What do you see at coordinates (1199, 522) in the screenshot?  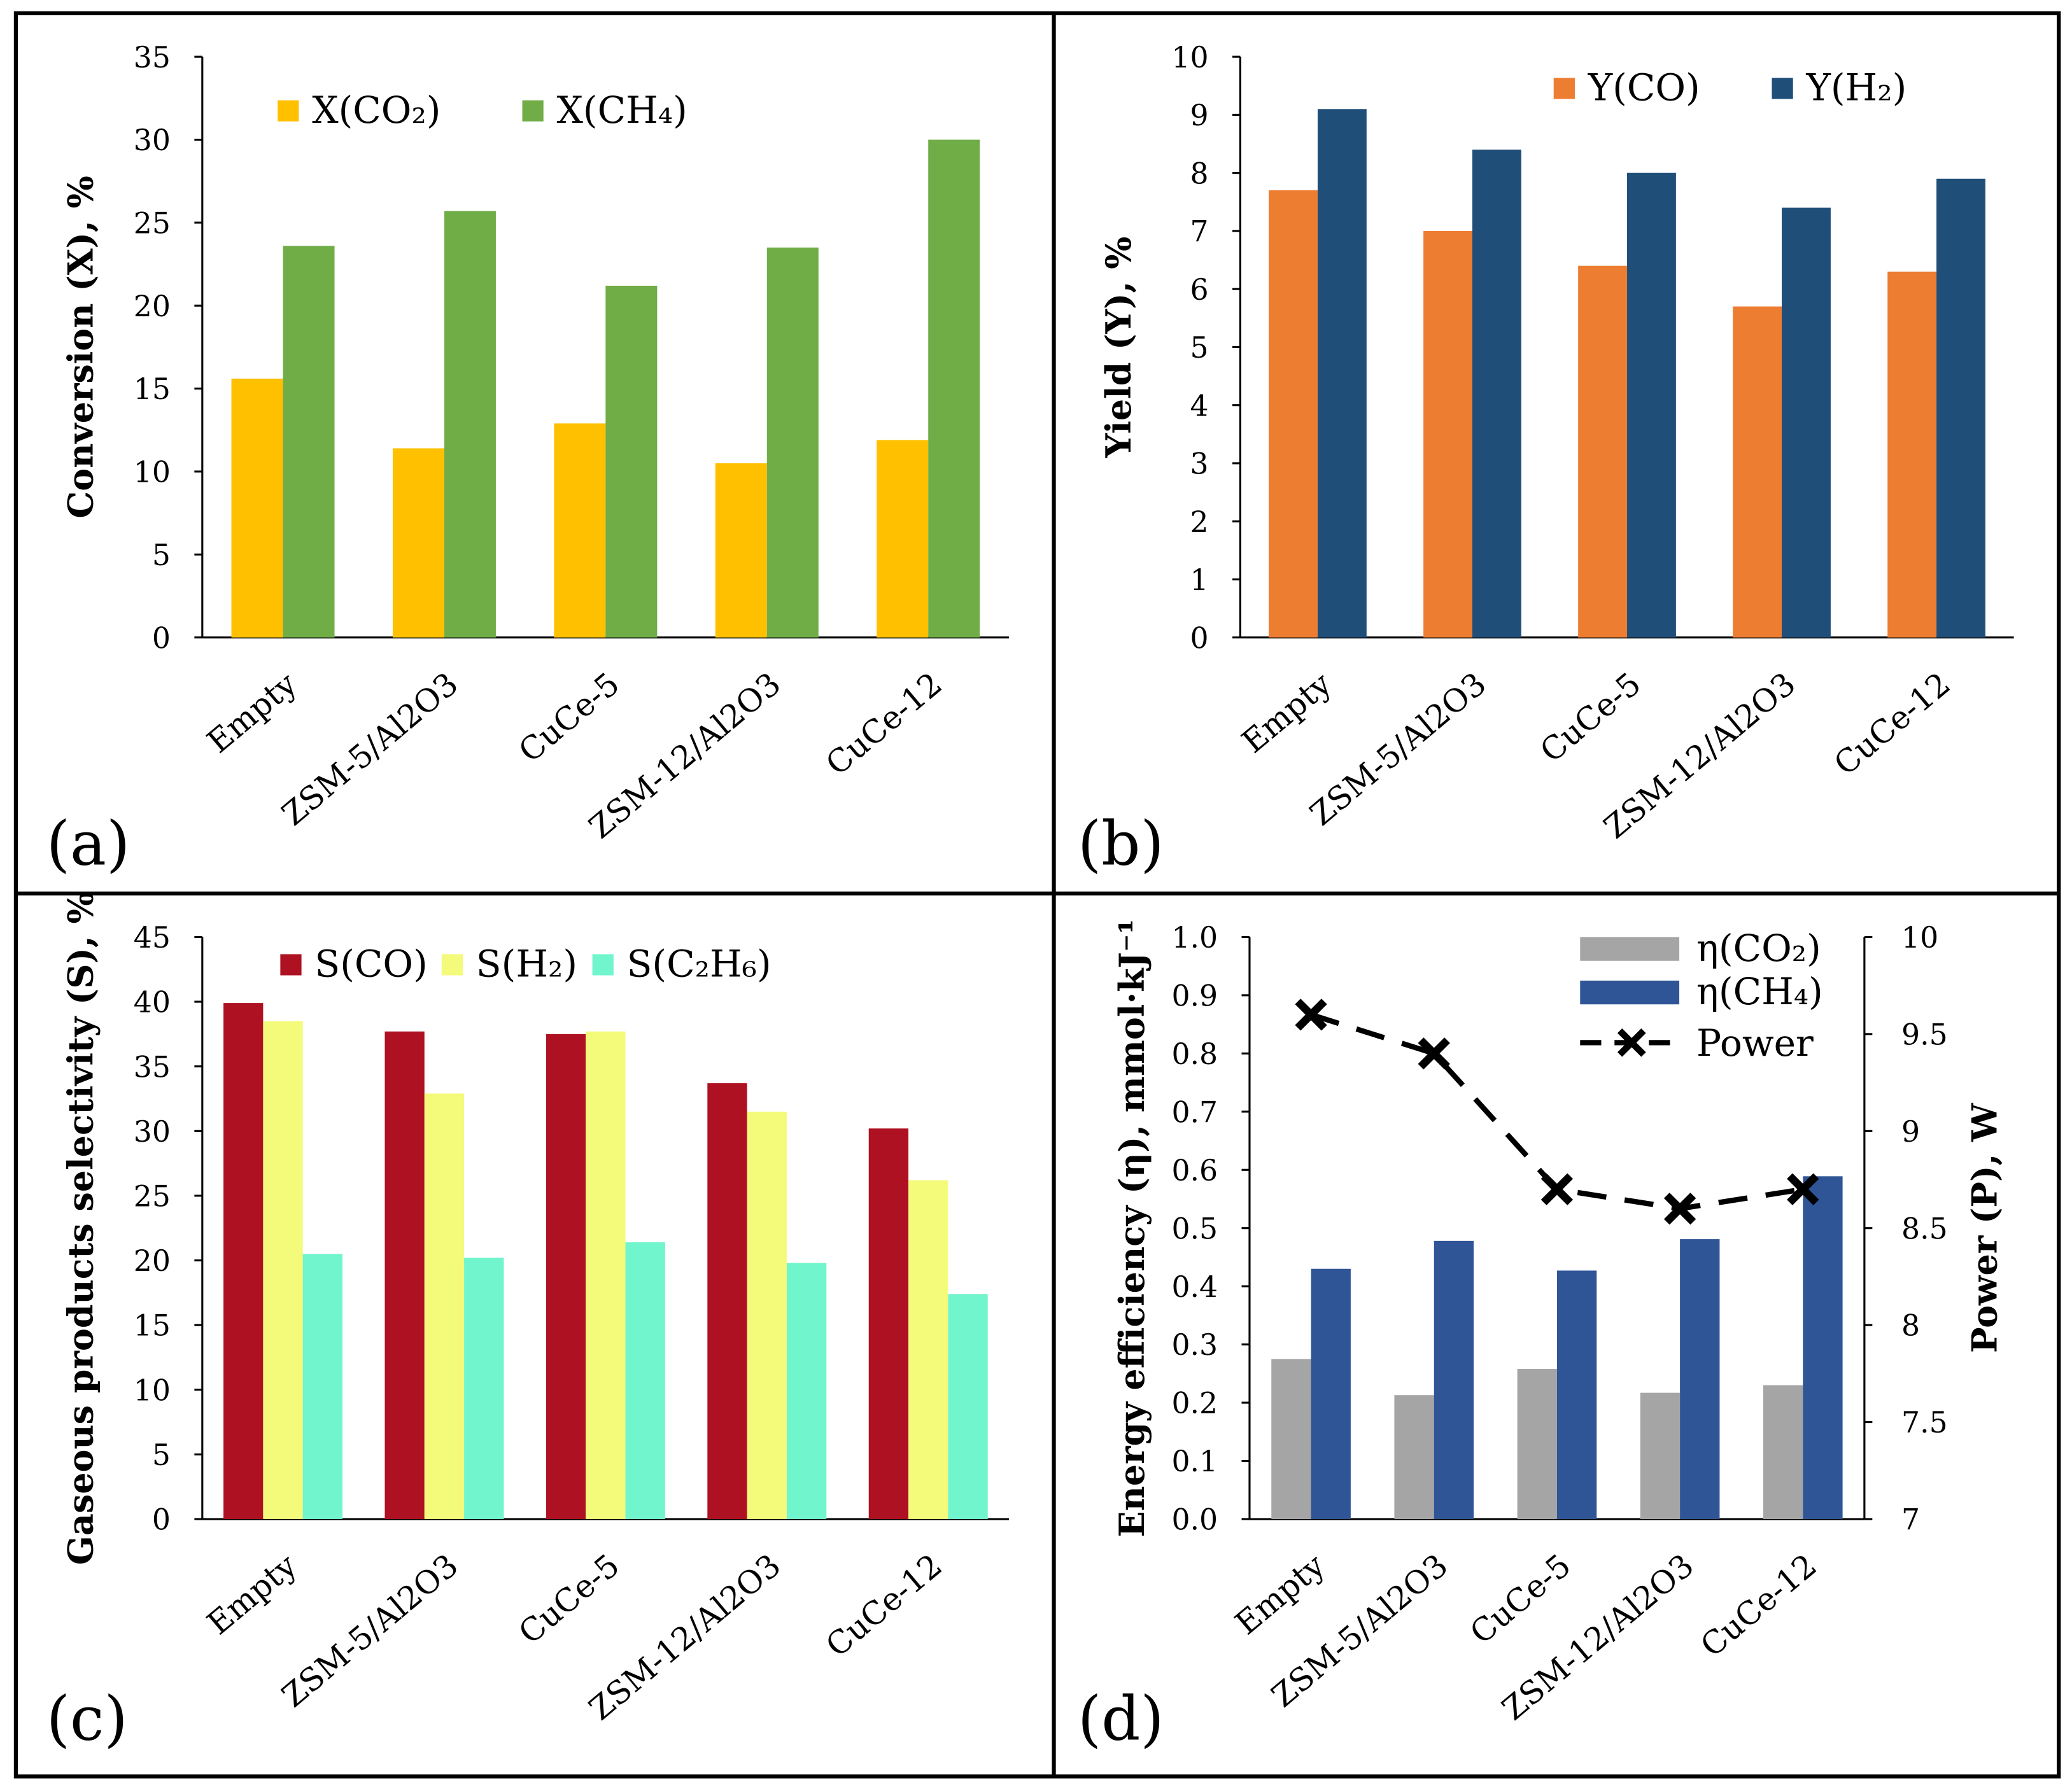 I see `y-tick-label: 2` at bounding box center [1199, 522].